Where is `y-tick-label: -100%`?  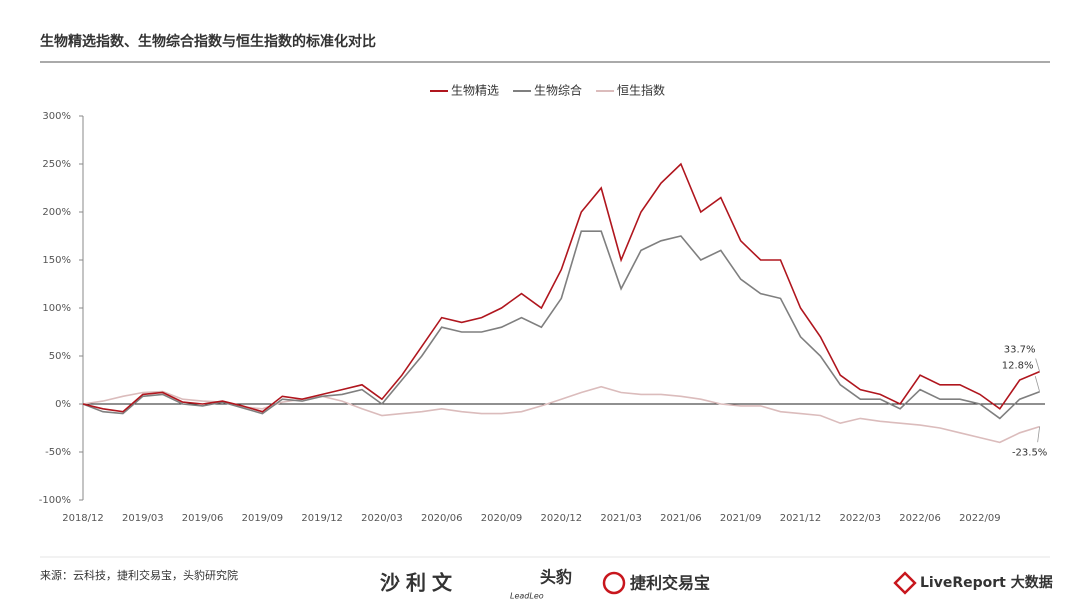
y-tick-label: -100% is located at coordinates (55, 500).